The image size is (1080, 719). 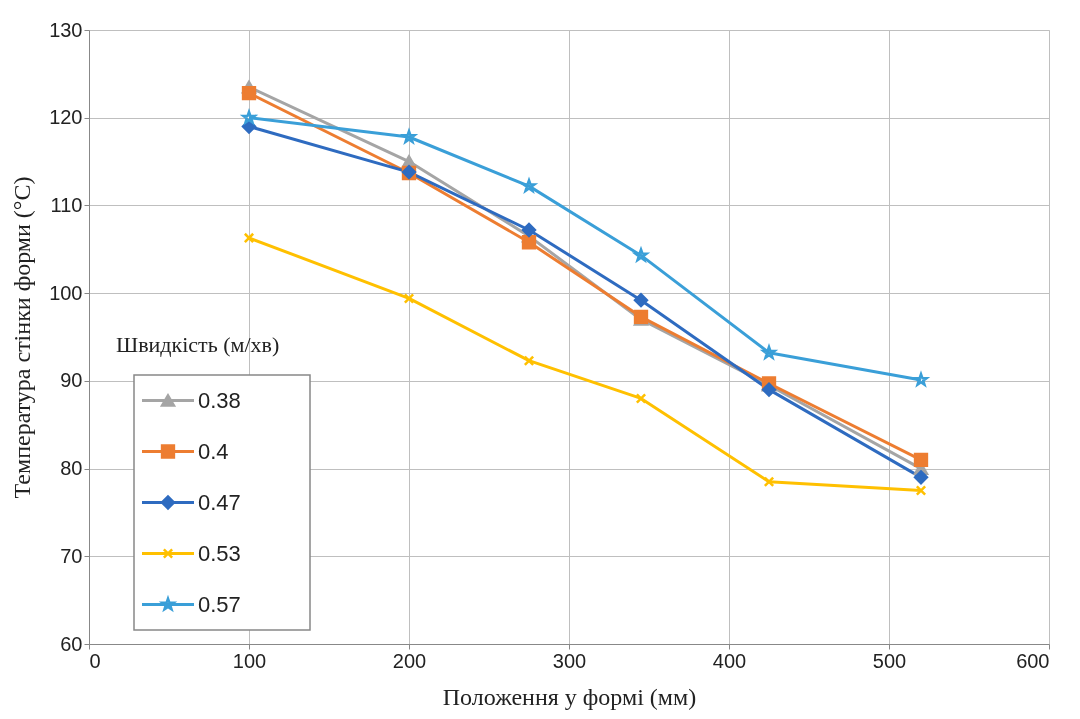 I want to click on y-tick-label: 130, so click(x=66, y=29).